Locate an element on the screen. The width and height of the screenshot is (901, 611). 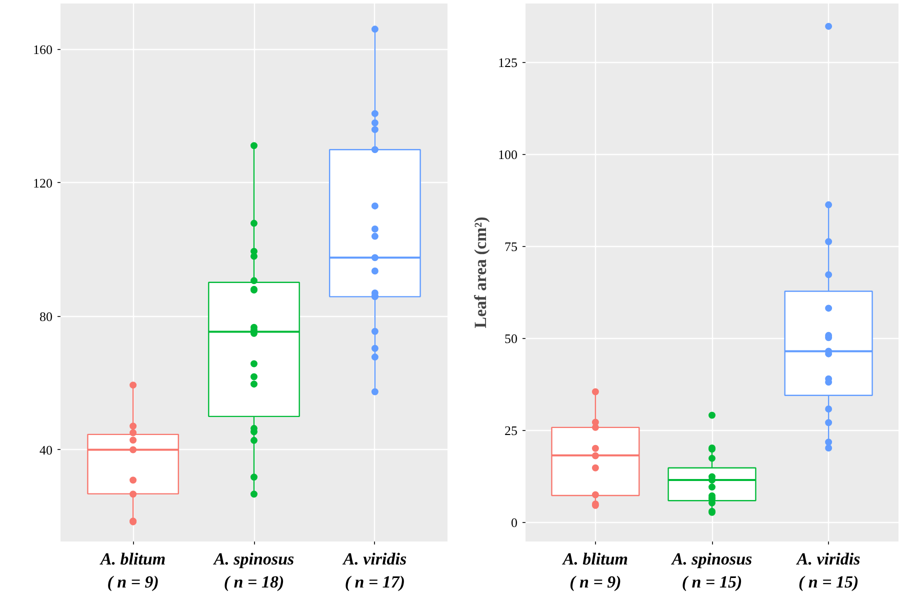
y-tick-label: 50 is located at coordinates (511, 338).